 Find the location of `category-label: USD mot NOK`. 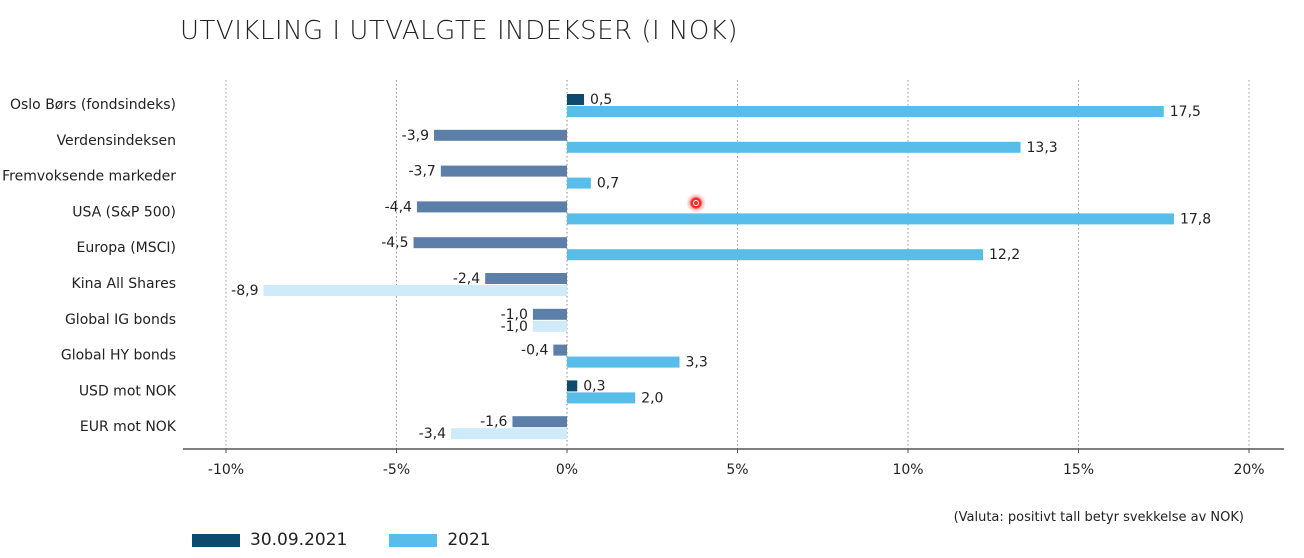

category-label: USD mot NOK is located at coordinates (128, 391).